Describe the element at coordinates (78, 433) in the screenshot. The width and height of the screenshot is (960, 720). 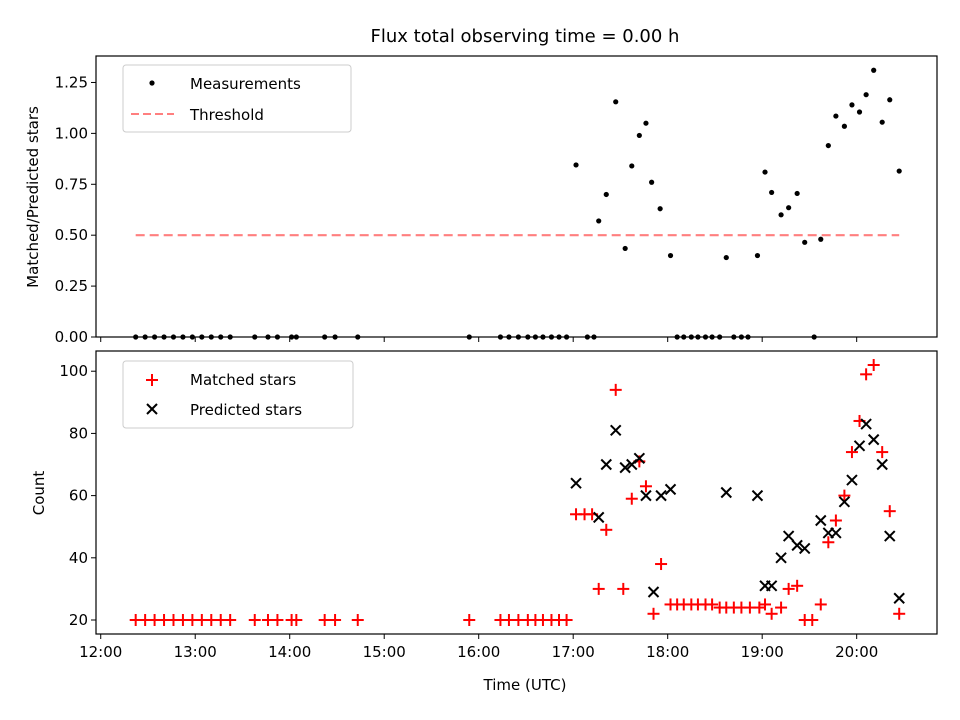
I see `bottom-y-tick-label: 80` at that location.